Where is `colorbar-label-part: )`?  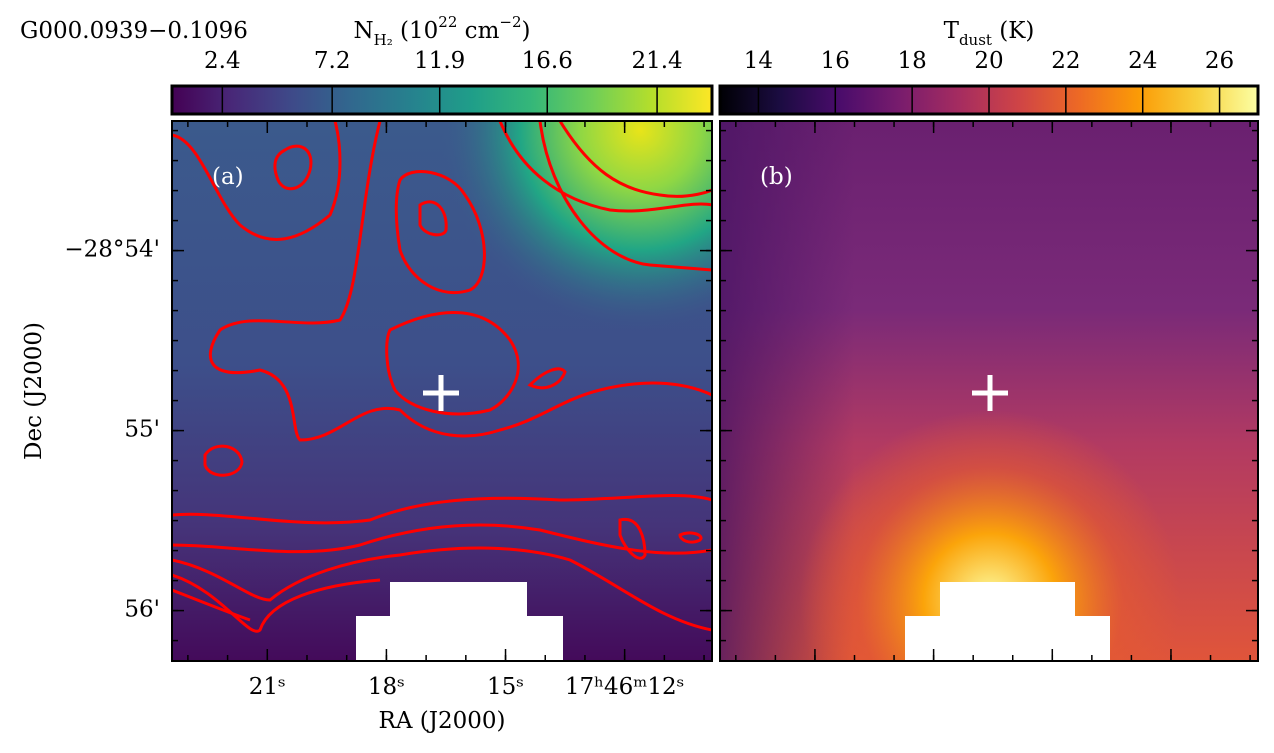
colorbar-label-part: ) is located at coordinates (526, 31).